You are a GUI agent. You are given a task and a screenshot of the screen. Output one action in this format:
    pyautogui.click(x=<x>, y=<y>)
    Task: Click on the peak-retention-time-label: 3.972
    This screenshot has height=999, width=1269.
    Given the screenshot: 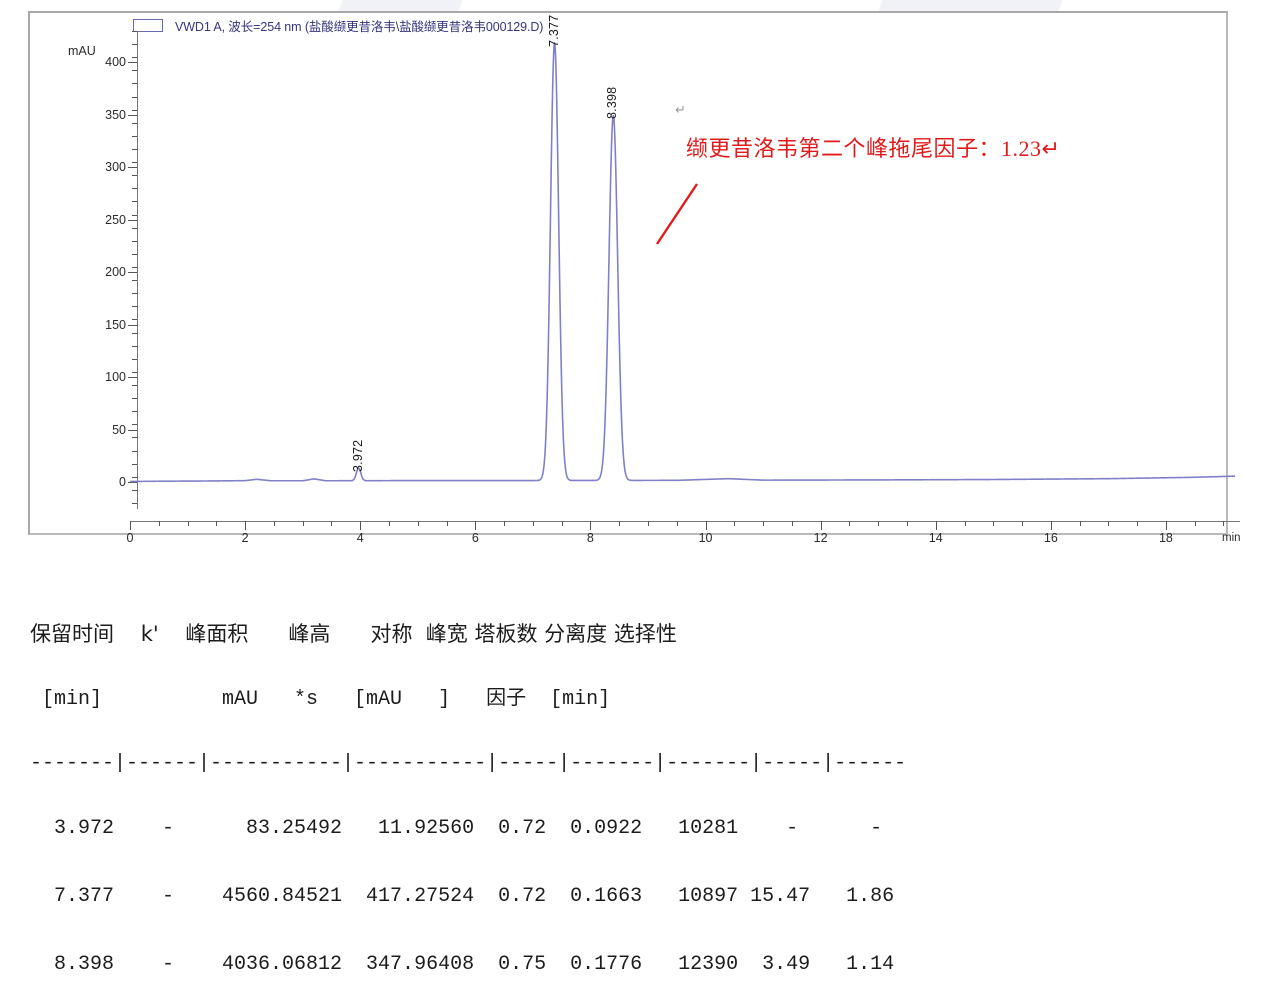 What is the action you would take?
    pyautogui.click(x=357, y=456)
    